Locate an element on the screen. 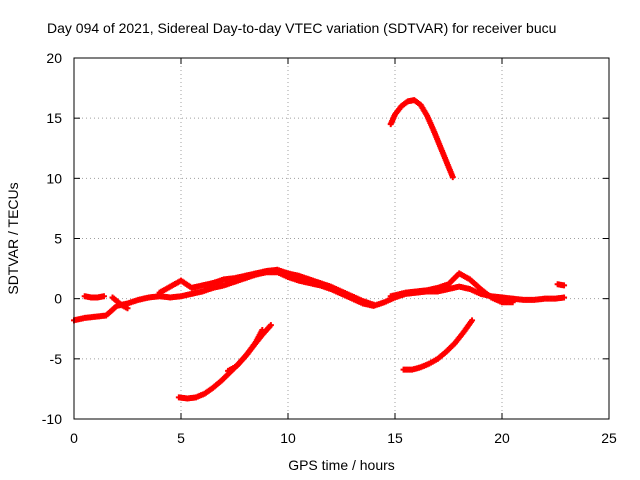  series-track-short-early is located at coordinates (94, 297).